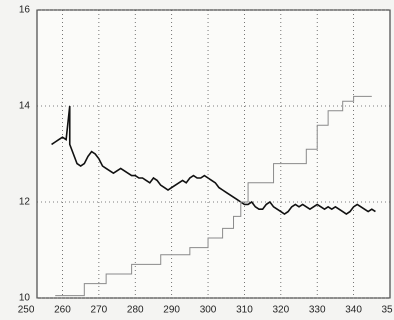 The height and width of the screenshot is (320, 394). Describe the element at coordinates (135, 310) in the screenshot. I see `x-tick-label: 280` at that location.